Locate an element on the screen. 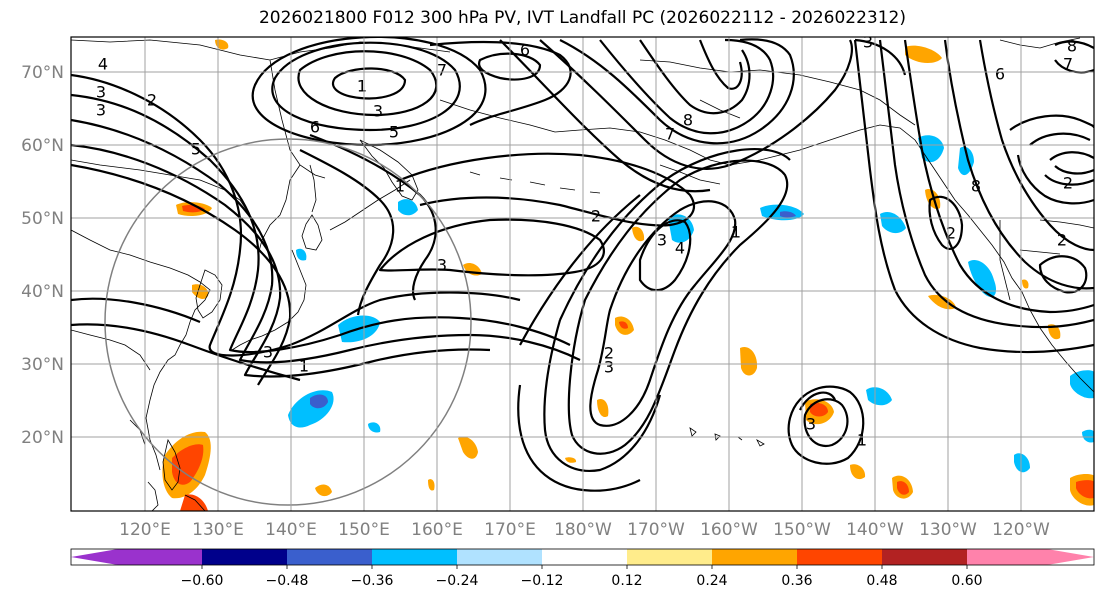  lon-label: 140°W is located at coordinates (875, 530).